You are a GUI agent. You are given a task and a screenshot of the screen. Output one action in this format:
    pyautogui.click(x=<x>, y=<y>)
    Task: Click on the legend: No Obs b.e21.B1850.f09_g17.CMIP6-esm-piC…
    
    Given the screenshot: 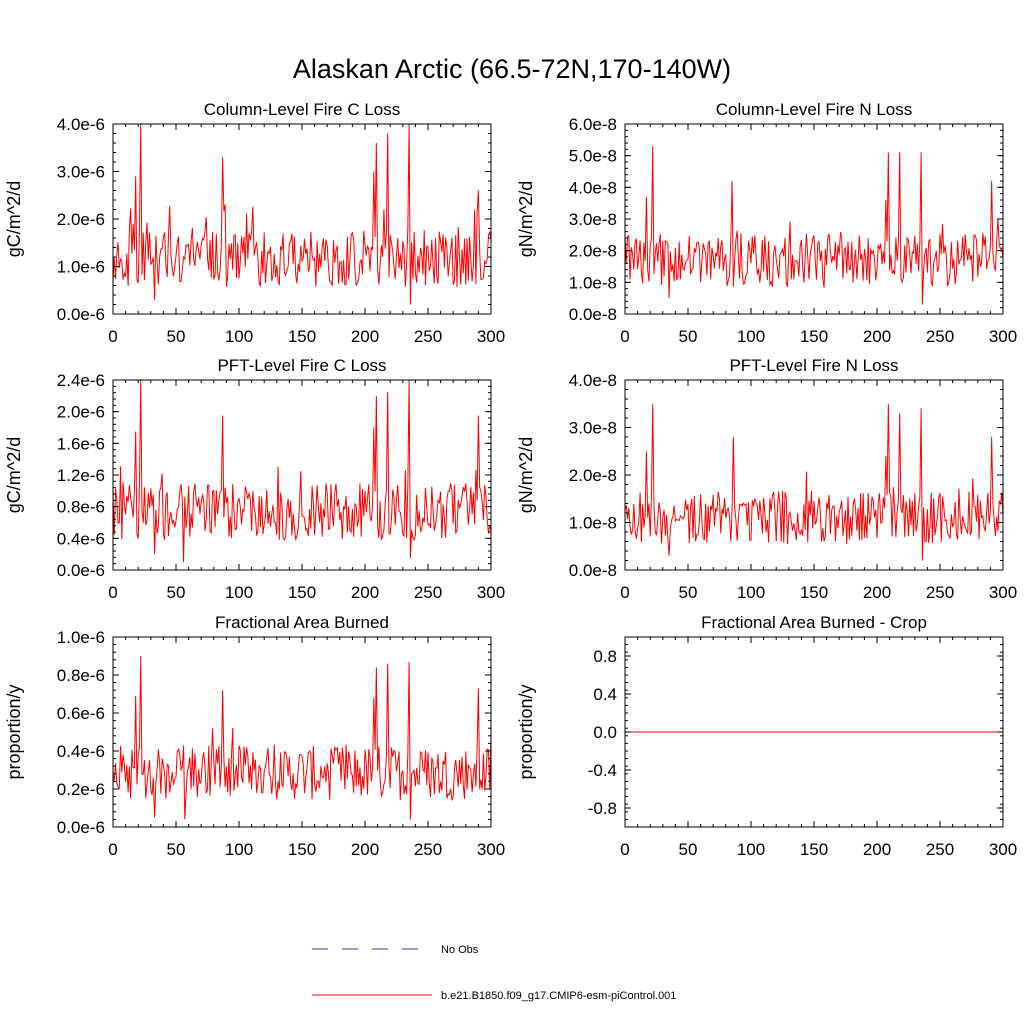 What is the action you would take?
    pyautogui.click(x=494, y=973)
    